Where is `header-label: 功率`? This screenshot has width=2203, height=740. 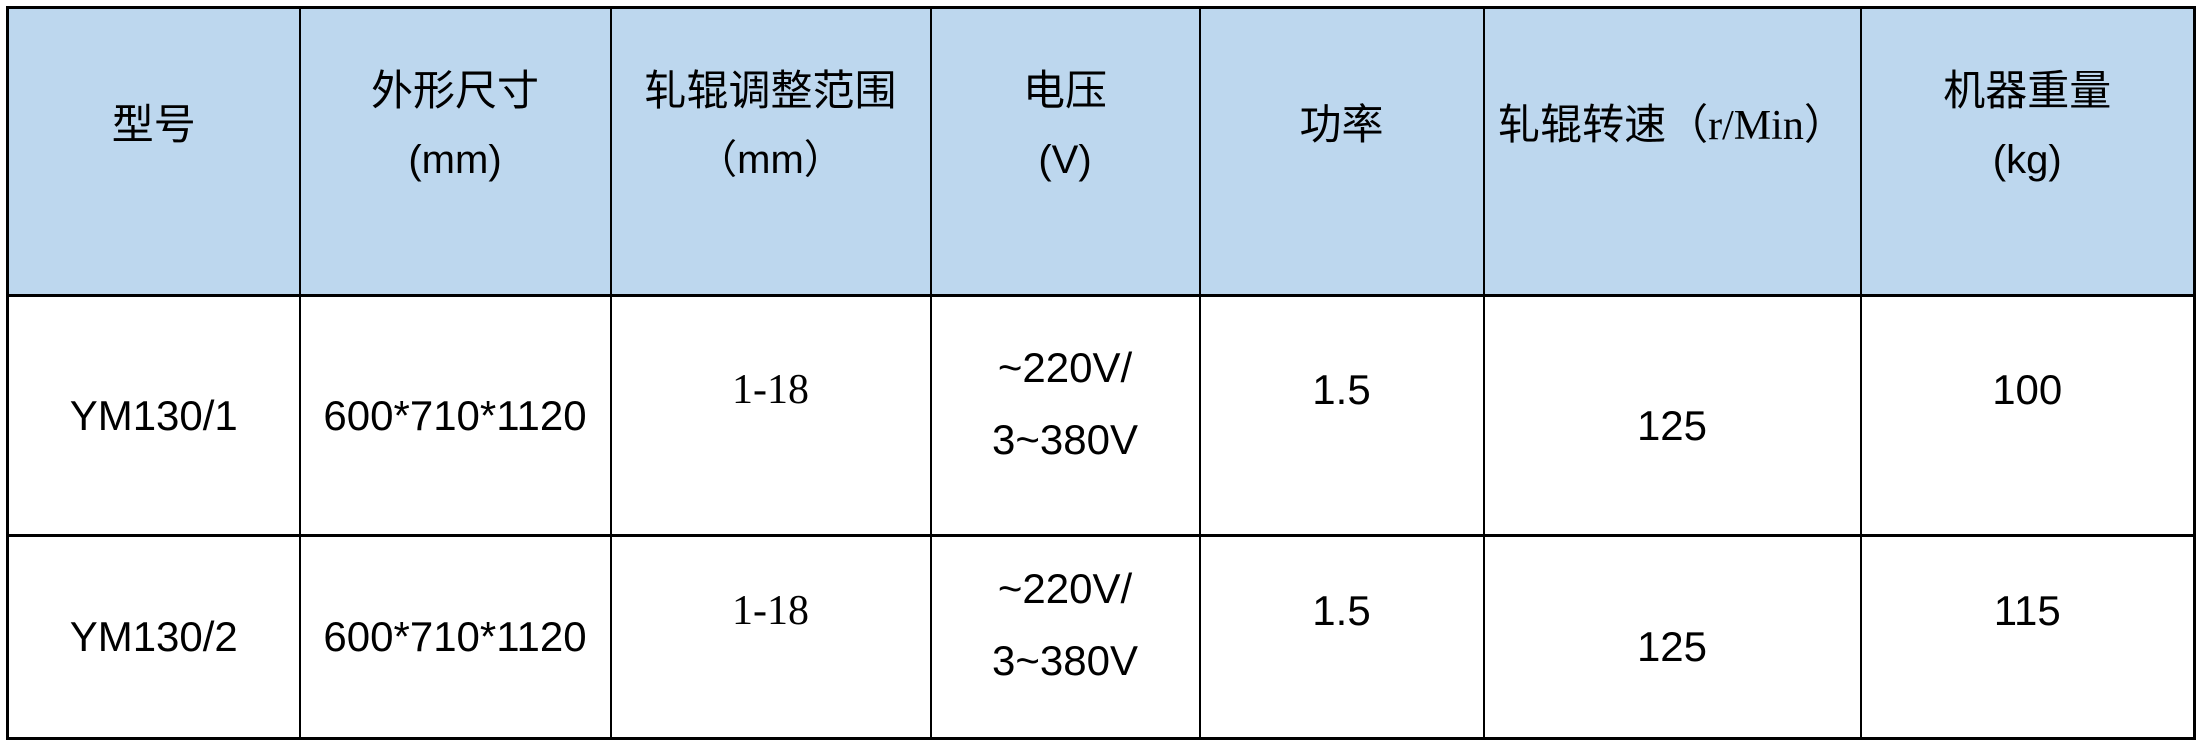 header-label: 功率 is located at coordinates (1341, 125).